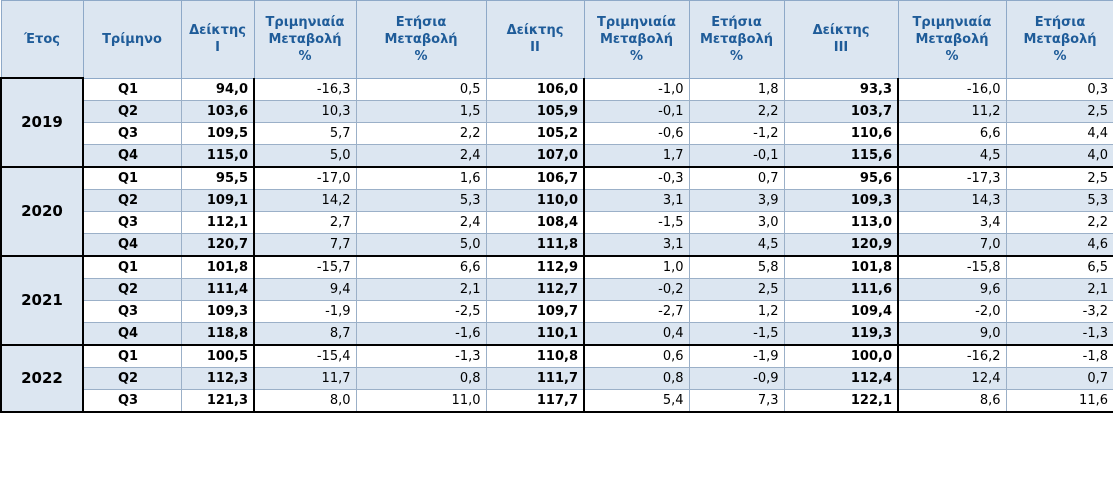 The image size is (1113, 477). Describe the element at coordinates (841, 111) in the screenshot. I see `value-cell: 103,7` at that location.